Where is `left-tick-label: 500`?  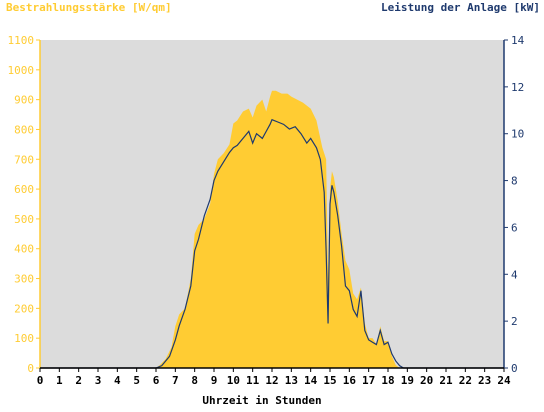
left-tick-label: 500 is located at coordinates (24, 219).